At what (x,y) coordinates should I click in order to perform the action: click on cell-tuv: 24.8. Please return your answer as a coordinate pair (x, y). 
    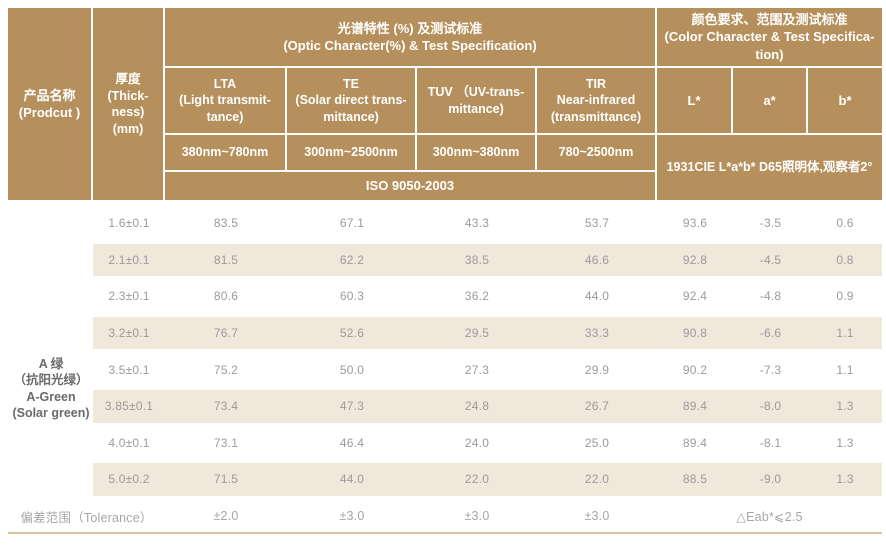
    Looking at the image, I should click on (477, 406).